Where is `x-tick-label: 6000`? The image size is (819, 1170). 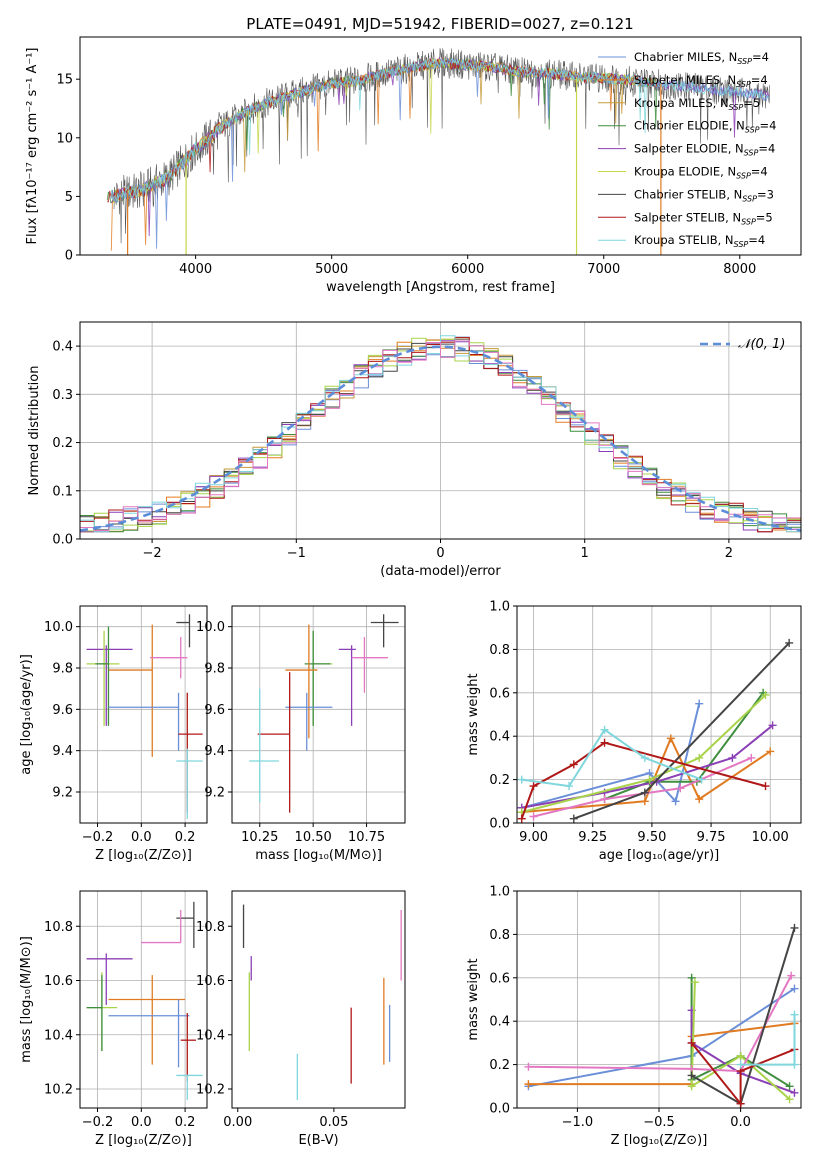
x-tick-label: 6000 is located at coordinates (467, 269).